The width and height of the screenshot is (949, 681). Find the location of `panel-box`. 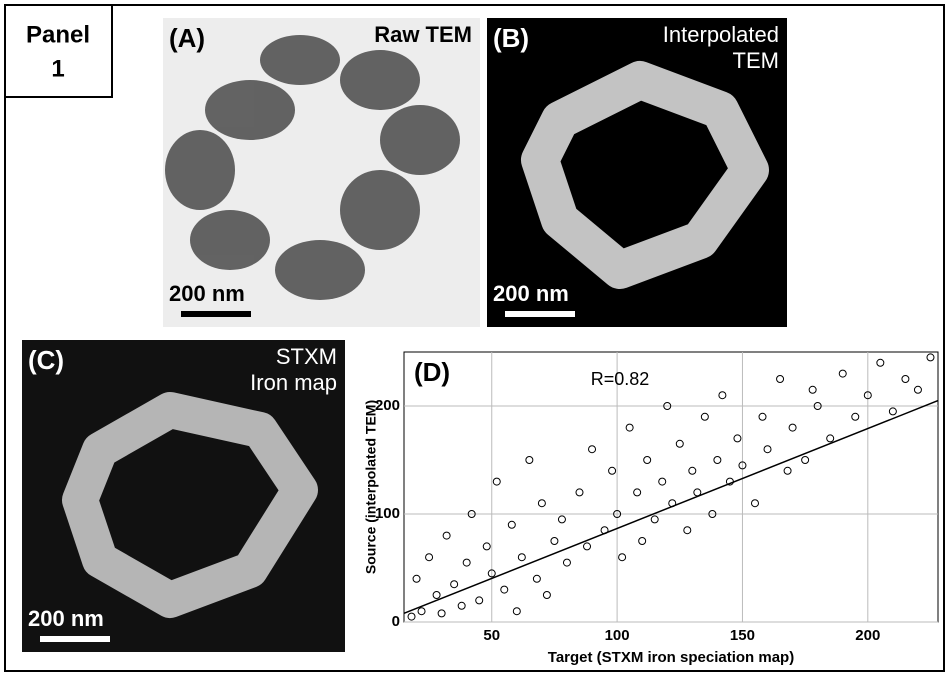

panel-box is located at coordinates (58, 51).